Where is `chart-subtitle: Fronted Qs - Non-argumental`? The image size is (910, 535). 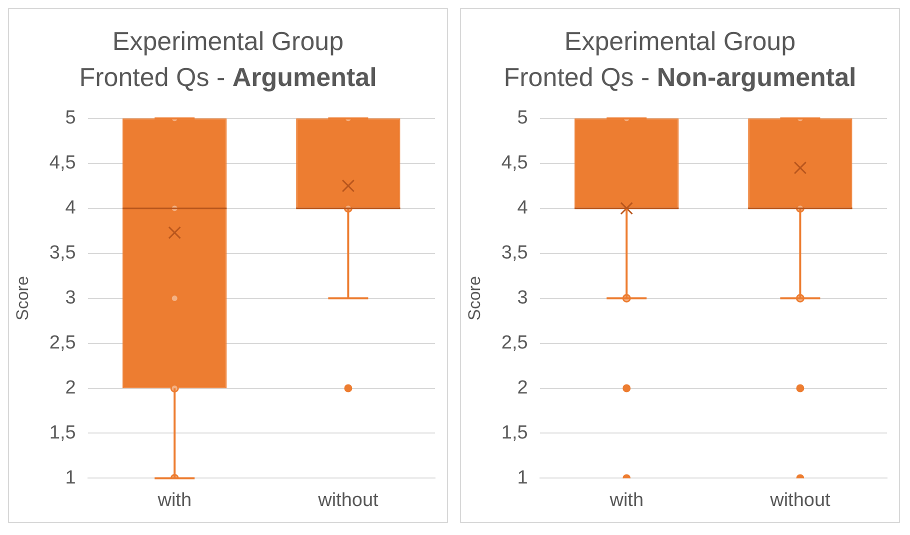 chart-subtitle: Fronted Qs - Non-argumental is located at coordinates (680, 77).